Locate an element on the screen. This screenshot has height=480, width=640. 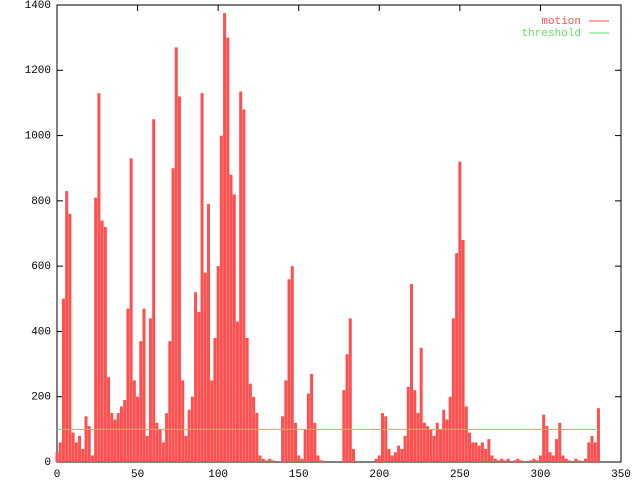
x-tick-label: 350 is located at coordinates (621, 474).